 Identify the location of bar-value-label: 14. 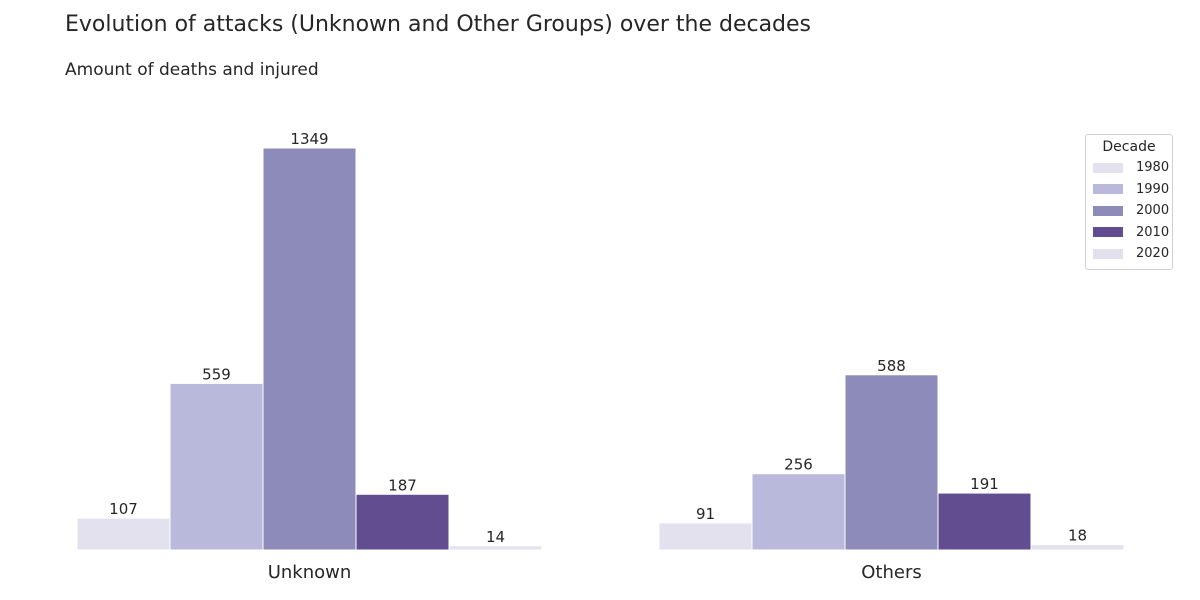
(495, 537).